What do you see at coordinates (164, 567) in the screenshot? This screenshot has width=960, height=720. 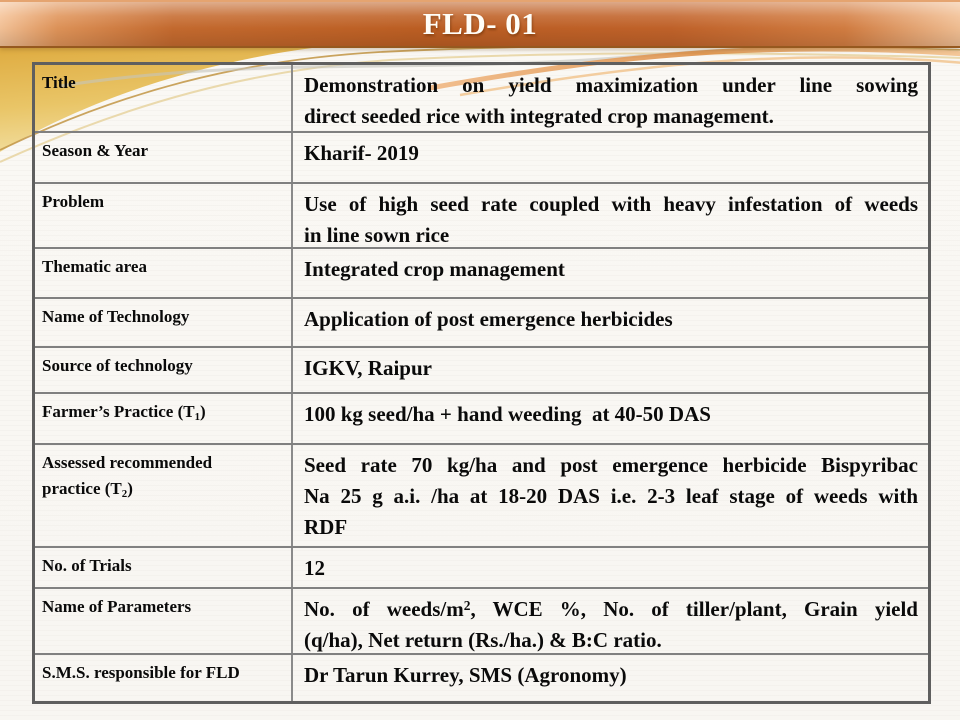 I see `row-label: No. of Trials` at bounding box center [164, 567].